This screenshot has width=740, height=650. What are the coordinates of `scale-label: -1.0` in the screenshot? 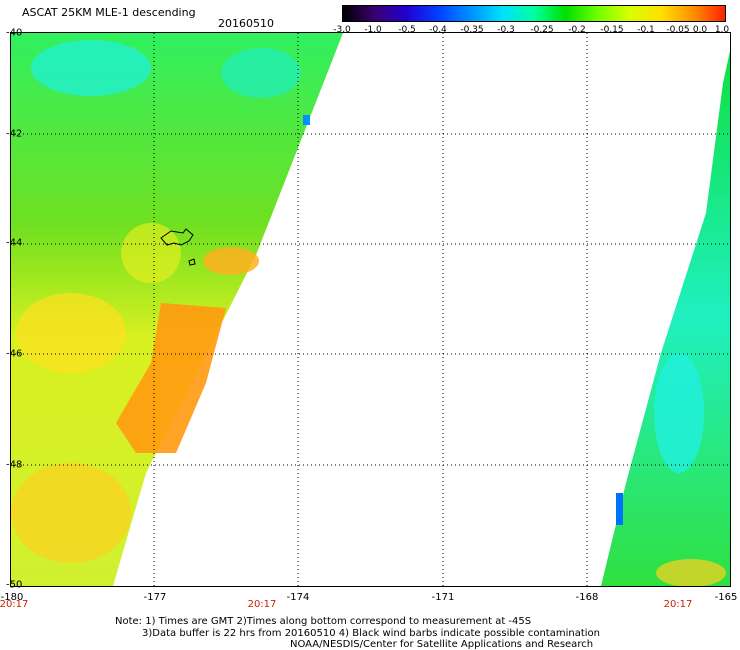 It's located at (373, 30).